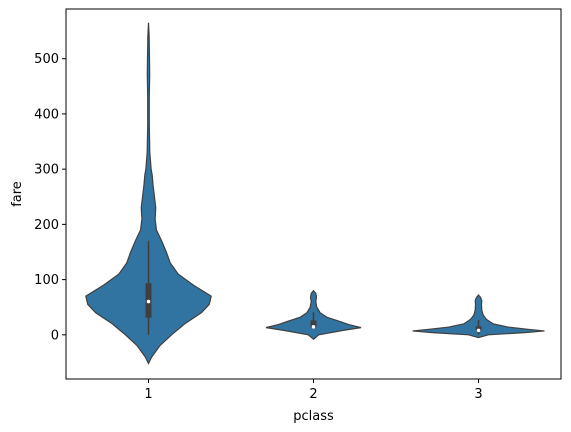  Describe the element at coordinates (46, 170) in the screenshot. I see `y-tick-label-300: 300` at that location.